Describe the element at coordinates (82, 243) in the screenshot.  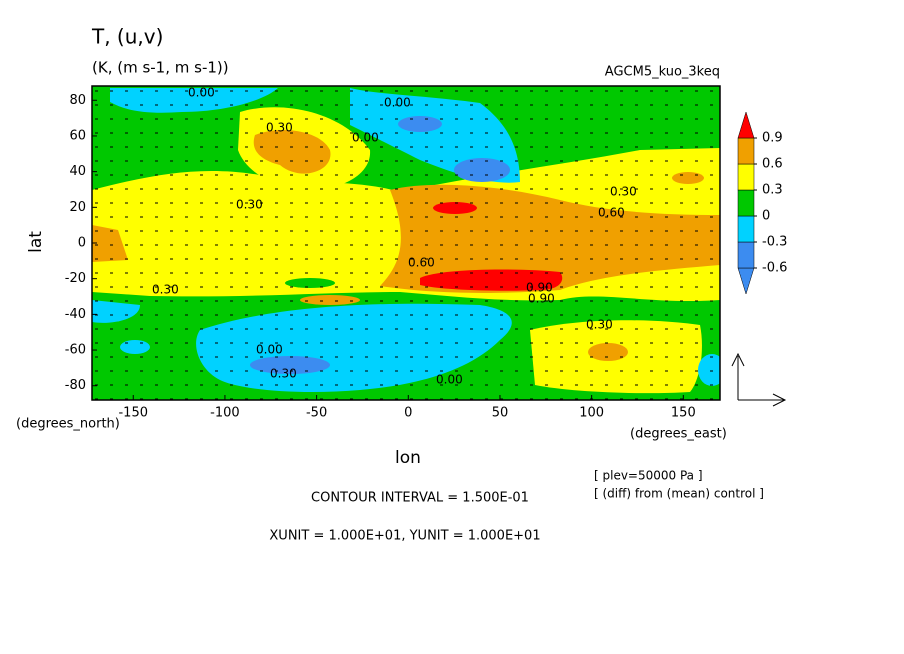
I see `y-tick-label: 0` at that location.